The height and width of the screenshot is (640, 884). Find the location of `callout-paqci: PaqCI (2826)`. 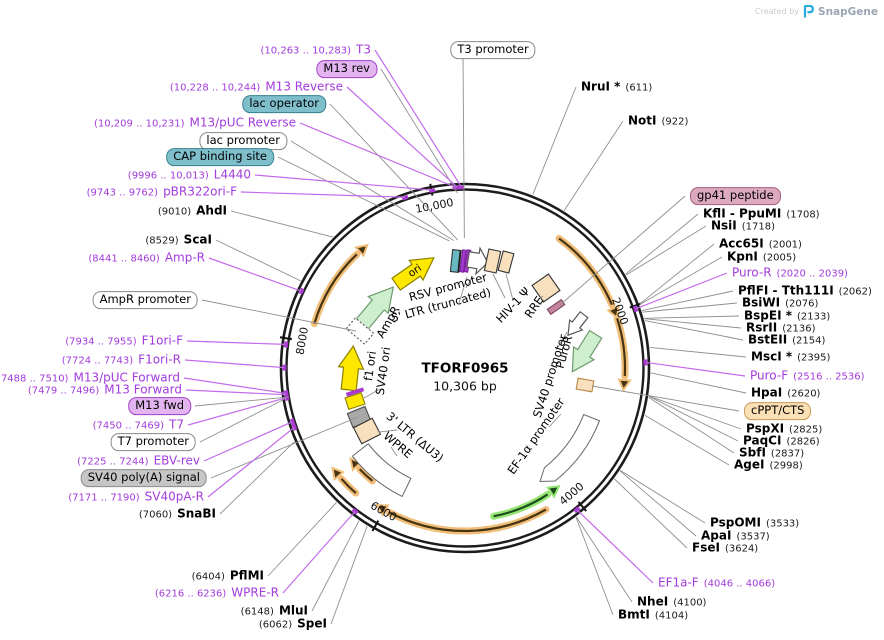

callout-paqci: PaqCI (2826) is located at coordinates (781, 441).